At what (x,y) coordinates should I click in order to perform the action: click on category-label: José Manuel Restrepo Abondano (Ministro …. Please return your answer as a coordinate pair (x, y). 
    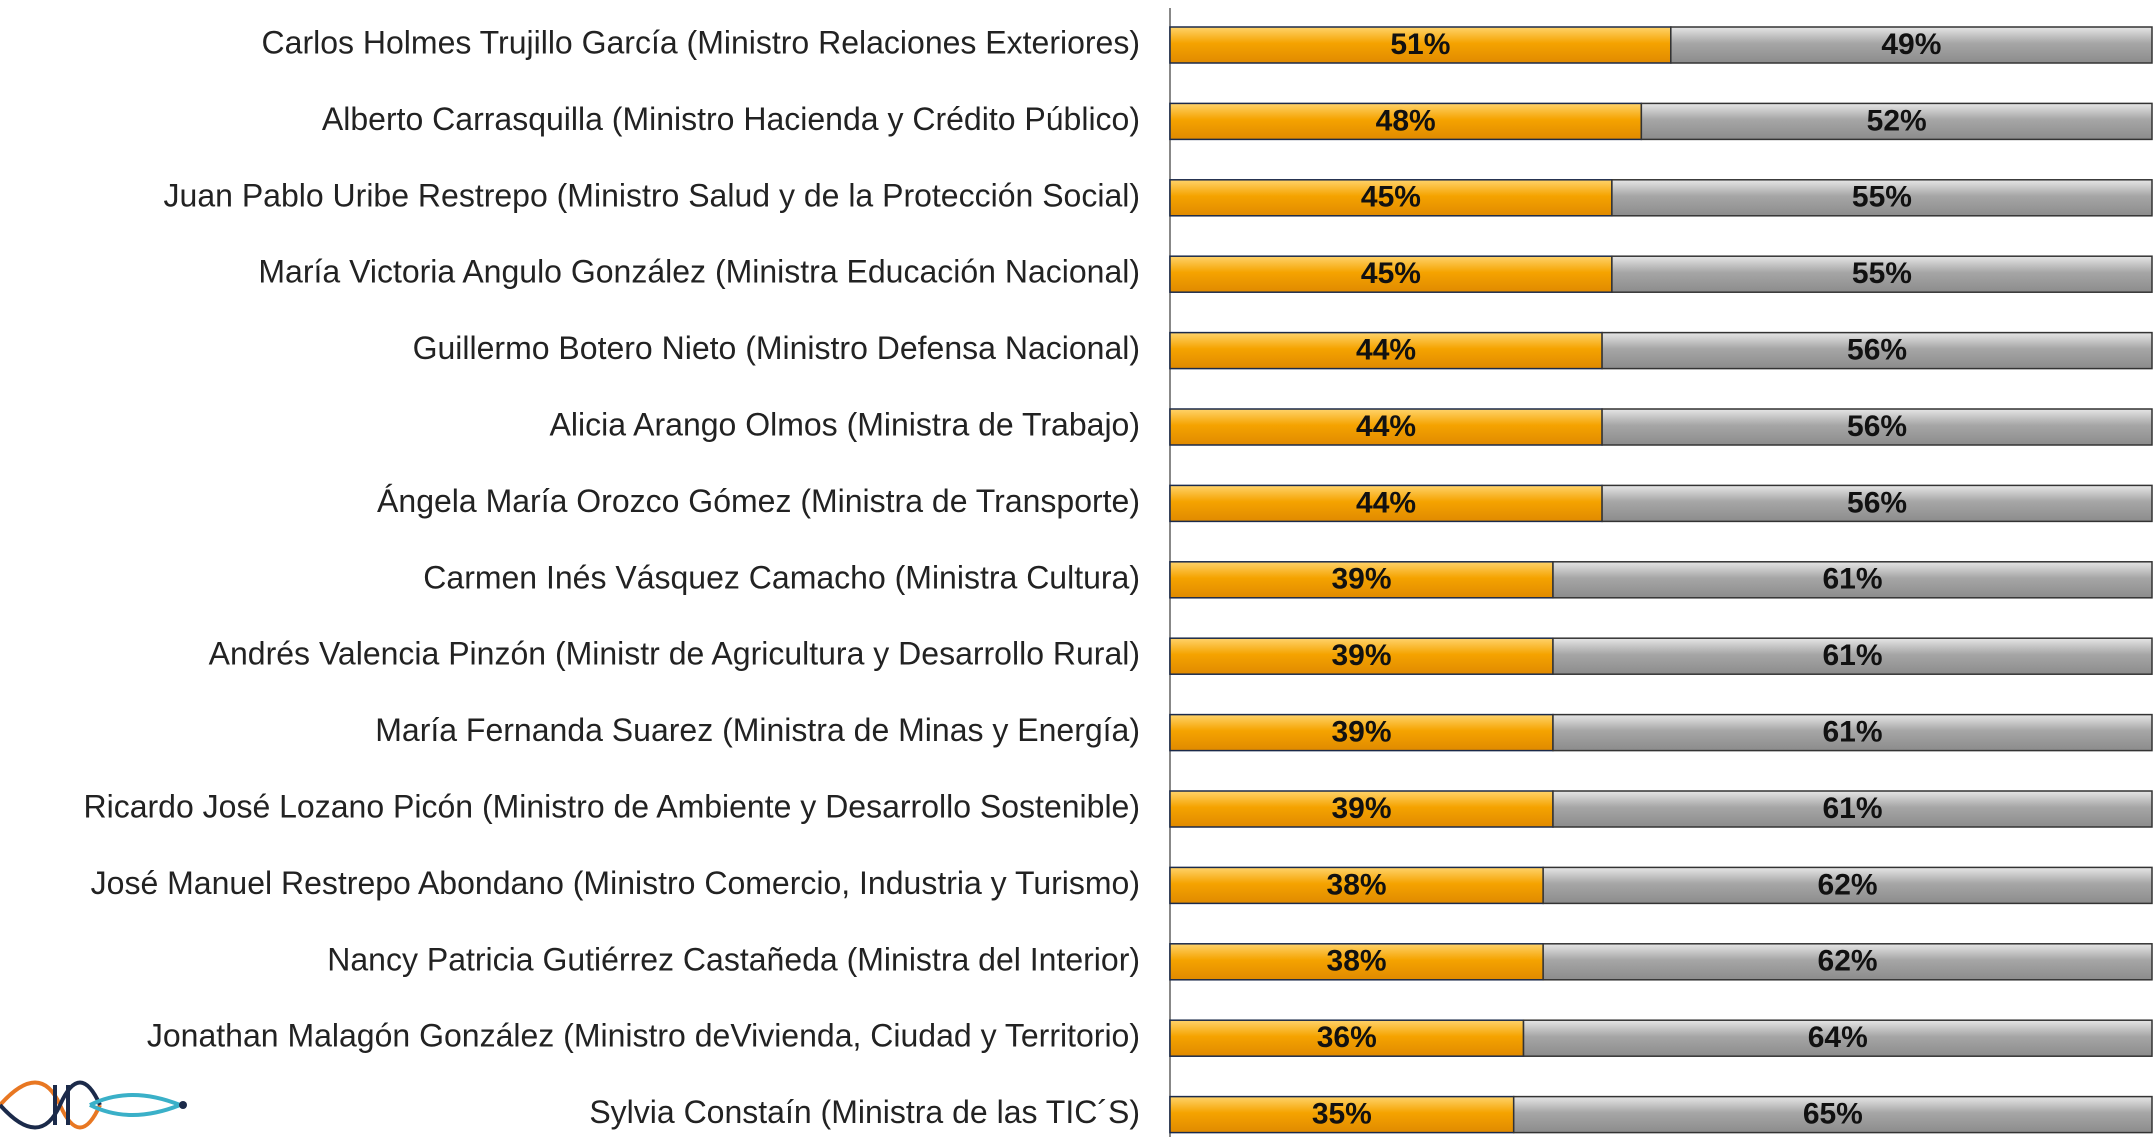
    Looking at the image, I should click on (615, 883).